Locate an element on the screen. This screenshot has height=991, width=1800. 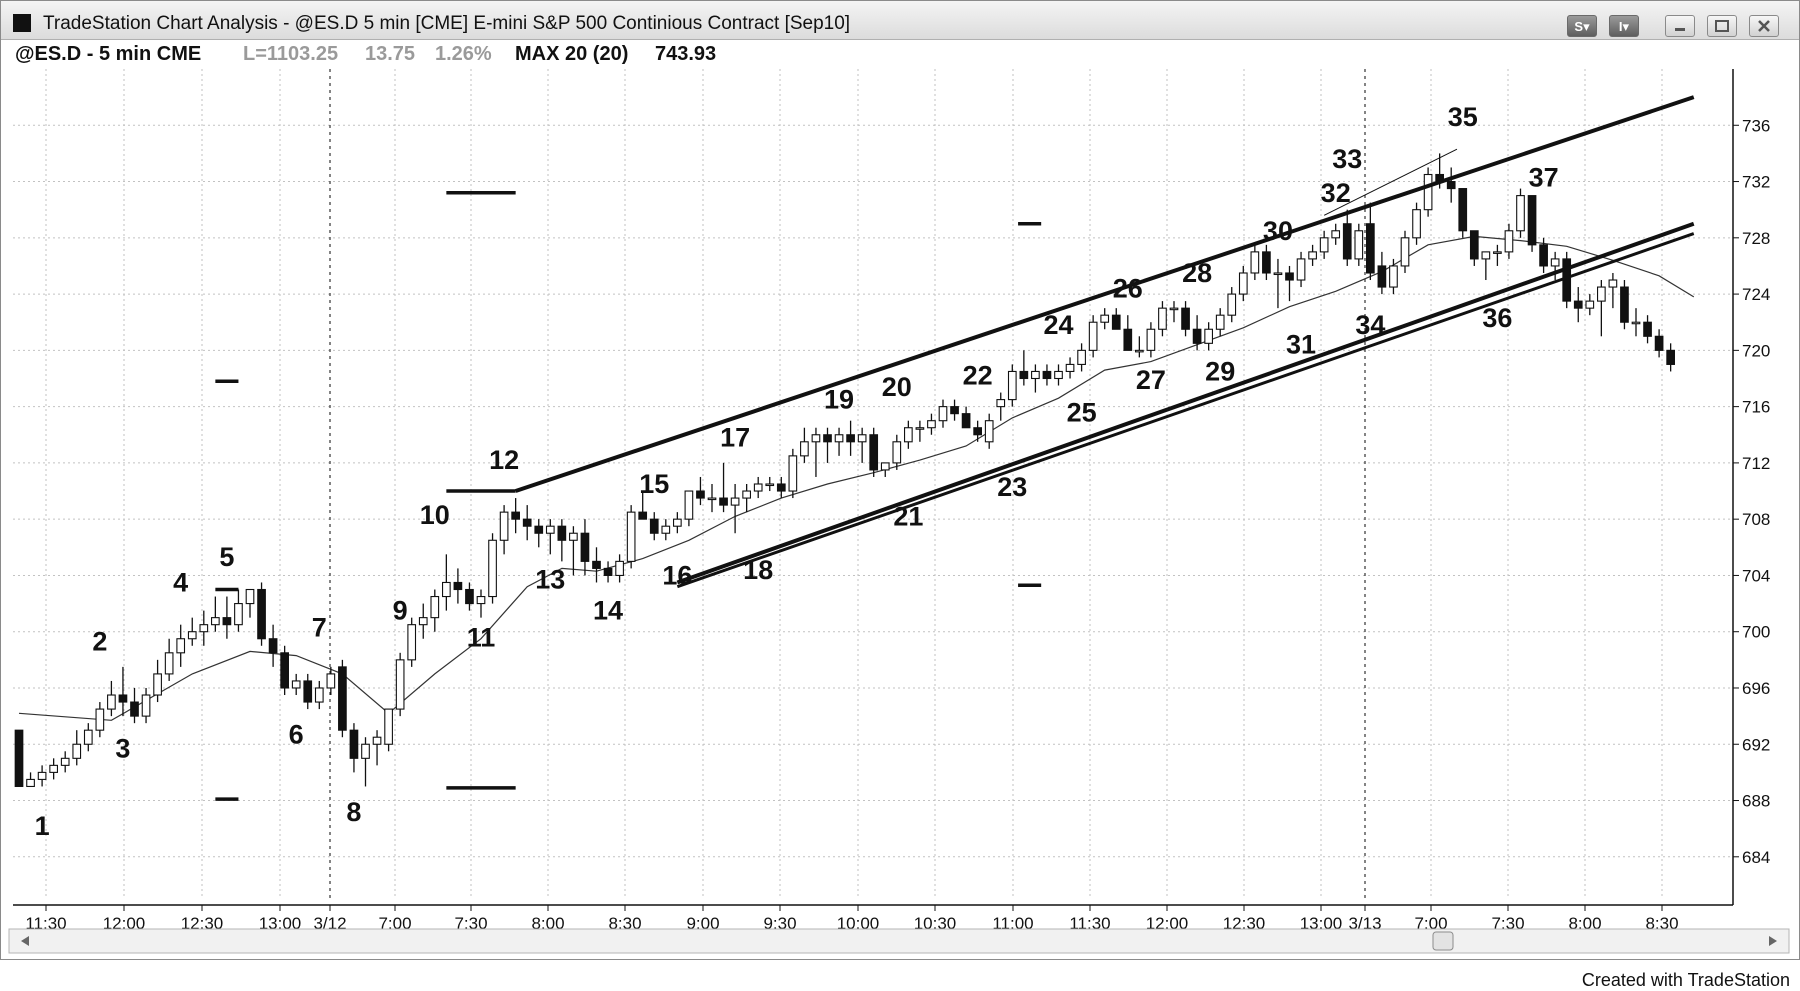
x-tick-label: 3/13 is located at coordinates (1364, 923).